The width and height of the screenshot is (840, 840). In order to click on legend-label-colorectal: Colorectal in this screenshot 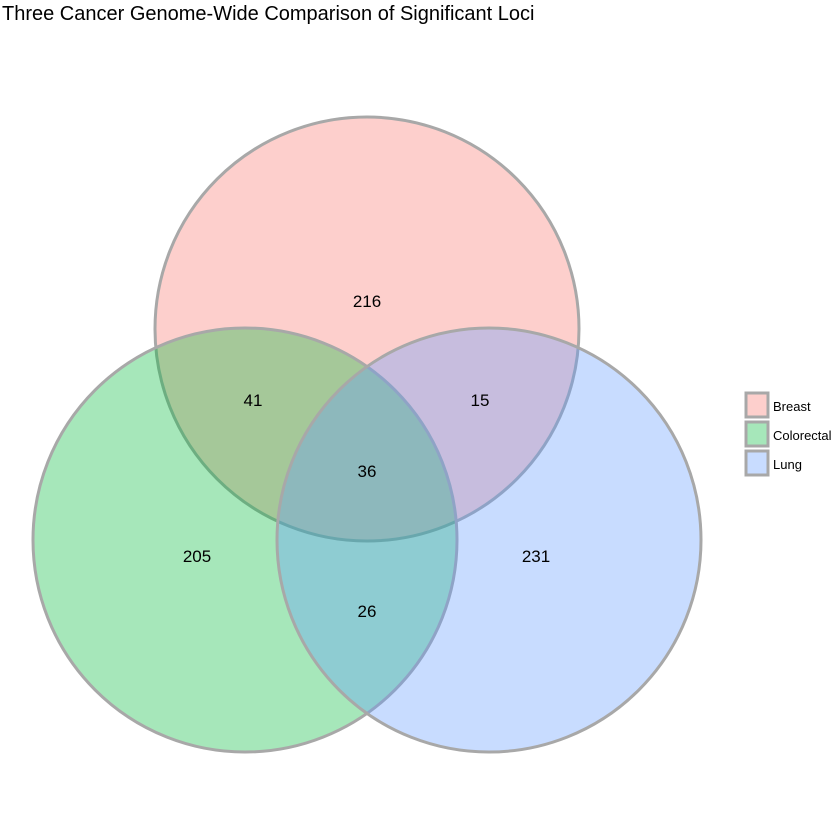, I will do `click(802, 435)`.